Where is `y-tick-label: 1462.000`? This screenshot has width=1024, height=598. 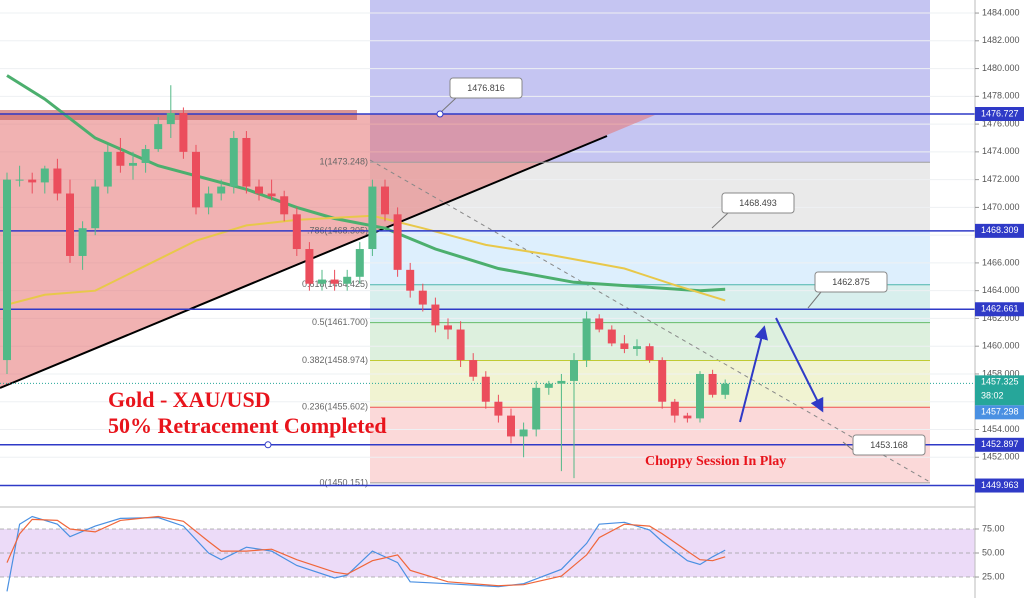
y-tick-label: 1462.000 is located at coordinates (1001, 318).